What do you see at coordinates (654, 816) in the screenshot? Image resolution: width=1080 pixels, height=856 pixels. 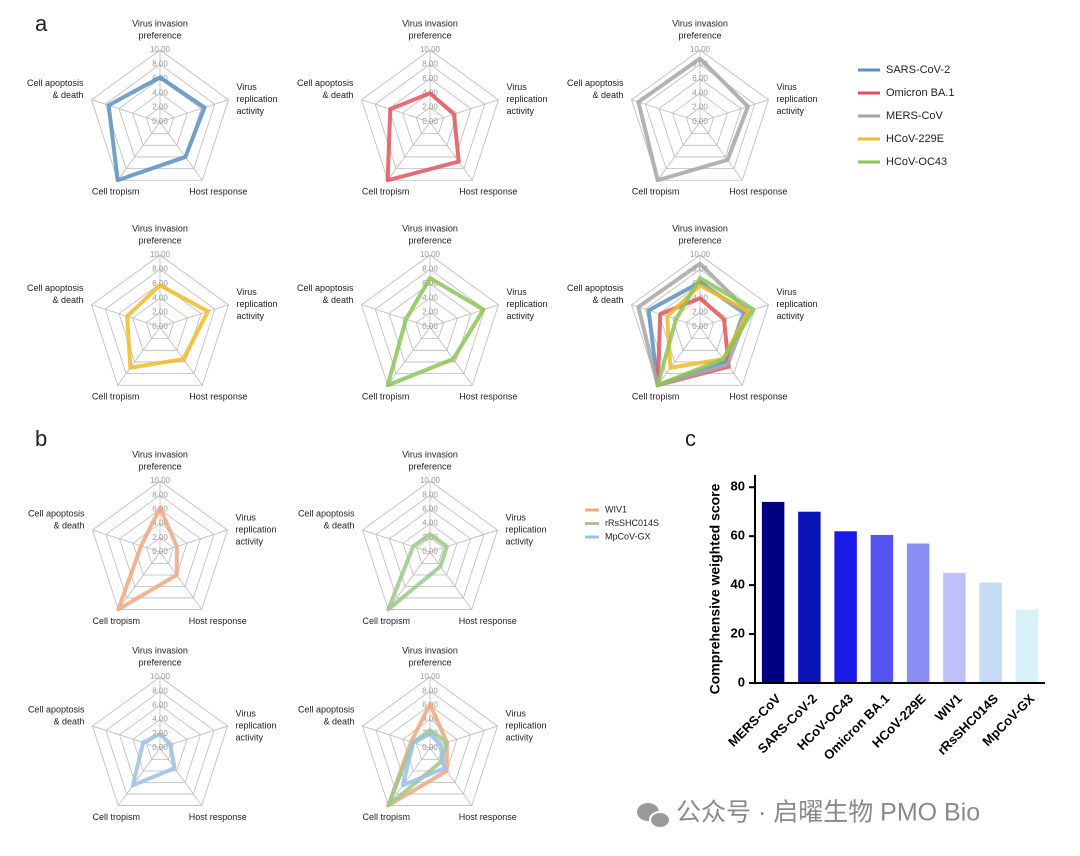 I see `wechat-icon` at bounding box center [654, 816].